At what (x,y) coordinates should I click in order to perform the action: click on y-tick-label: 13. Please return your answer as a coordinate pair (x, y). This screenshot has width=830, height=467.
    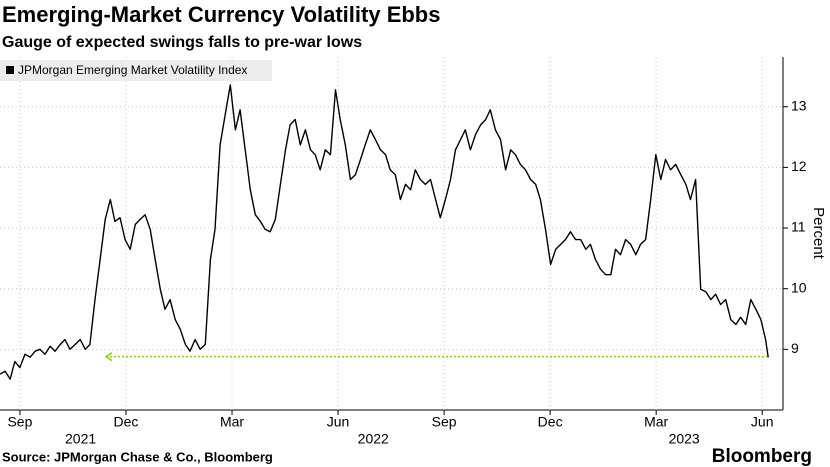
    Looking at the image, I should click on (799, 105).